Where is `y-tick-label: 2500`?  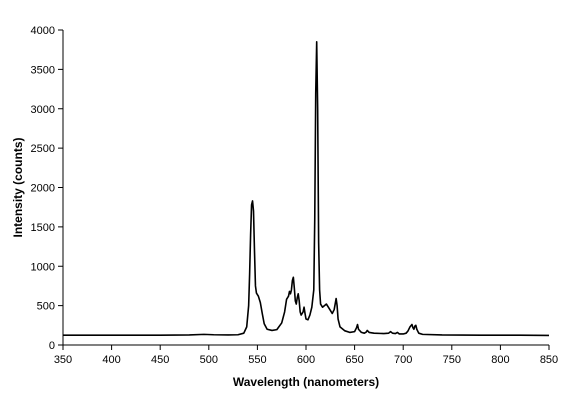 y-tick-label: 2500 is located at coordinates (43, 149).